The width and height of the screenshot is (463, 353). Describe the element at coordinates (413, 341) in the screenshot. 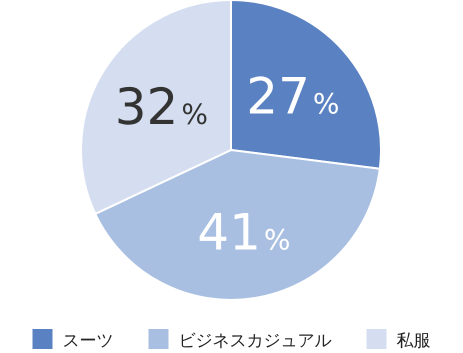

I see `legend-label: 私服` at that location.